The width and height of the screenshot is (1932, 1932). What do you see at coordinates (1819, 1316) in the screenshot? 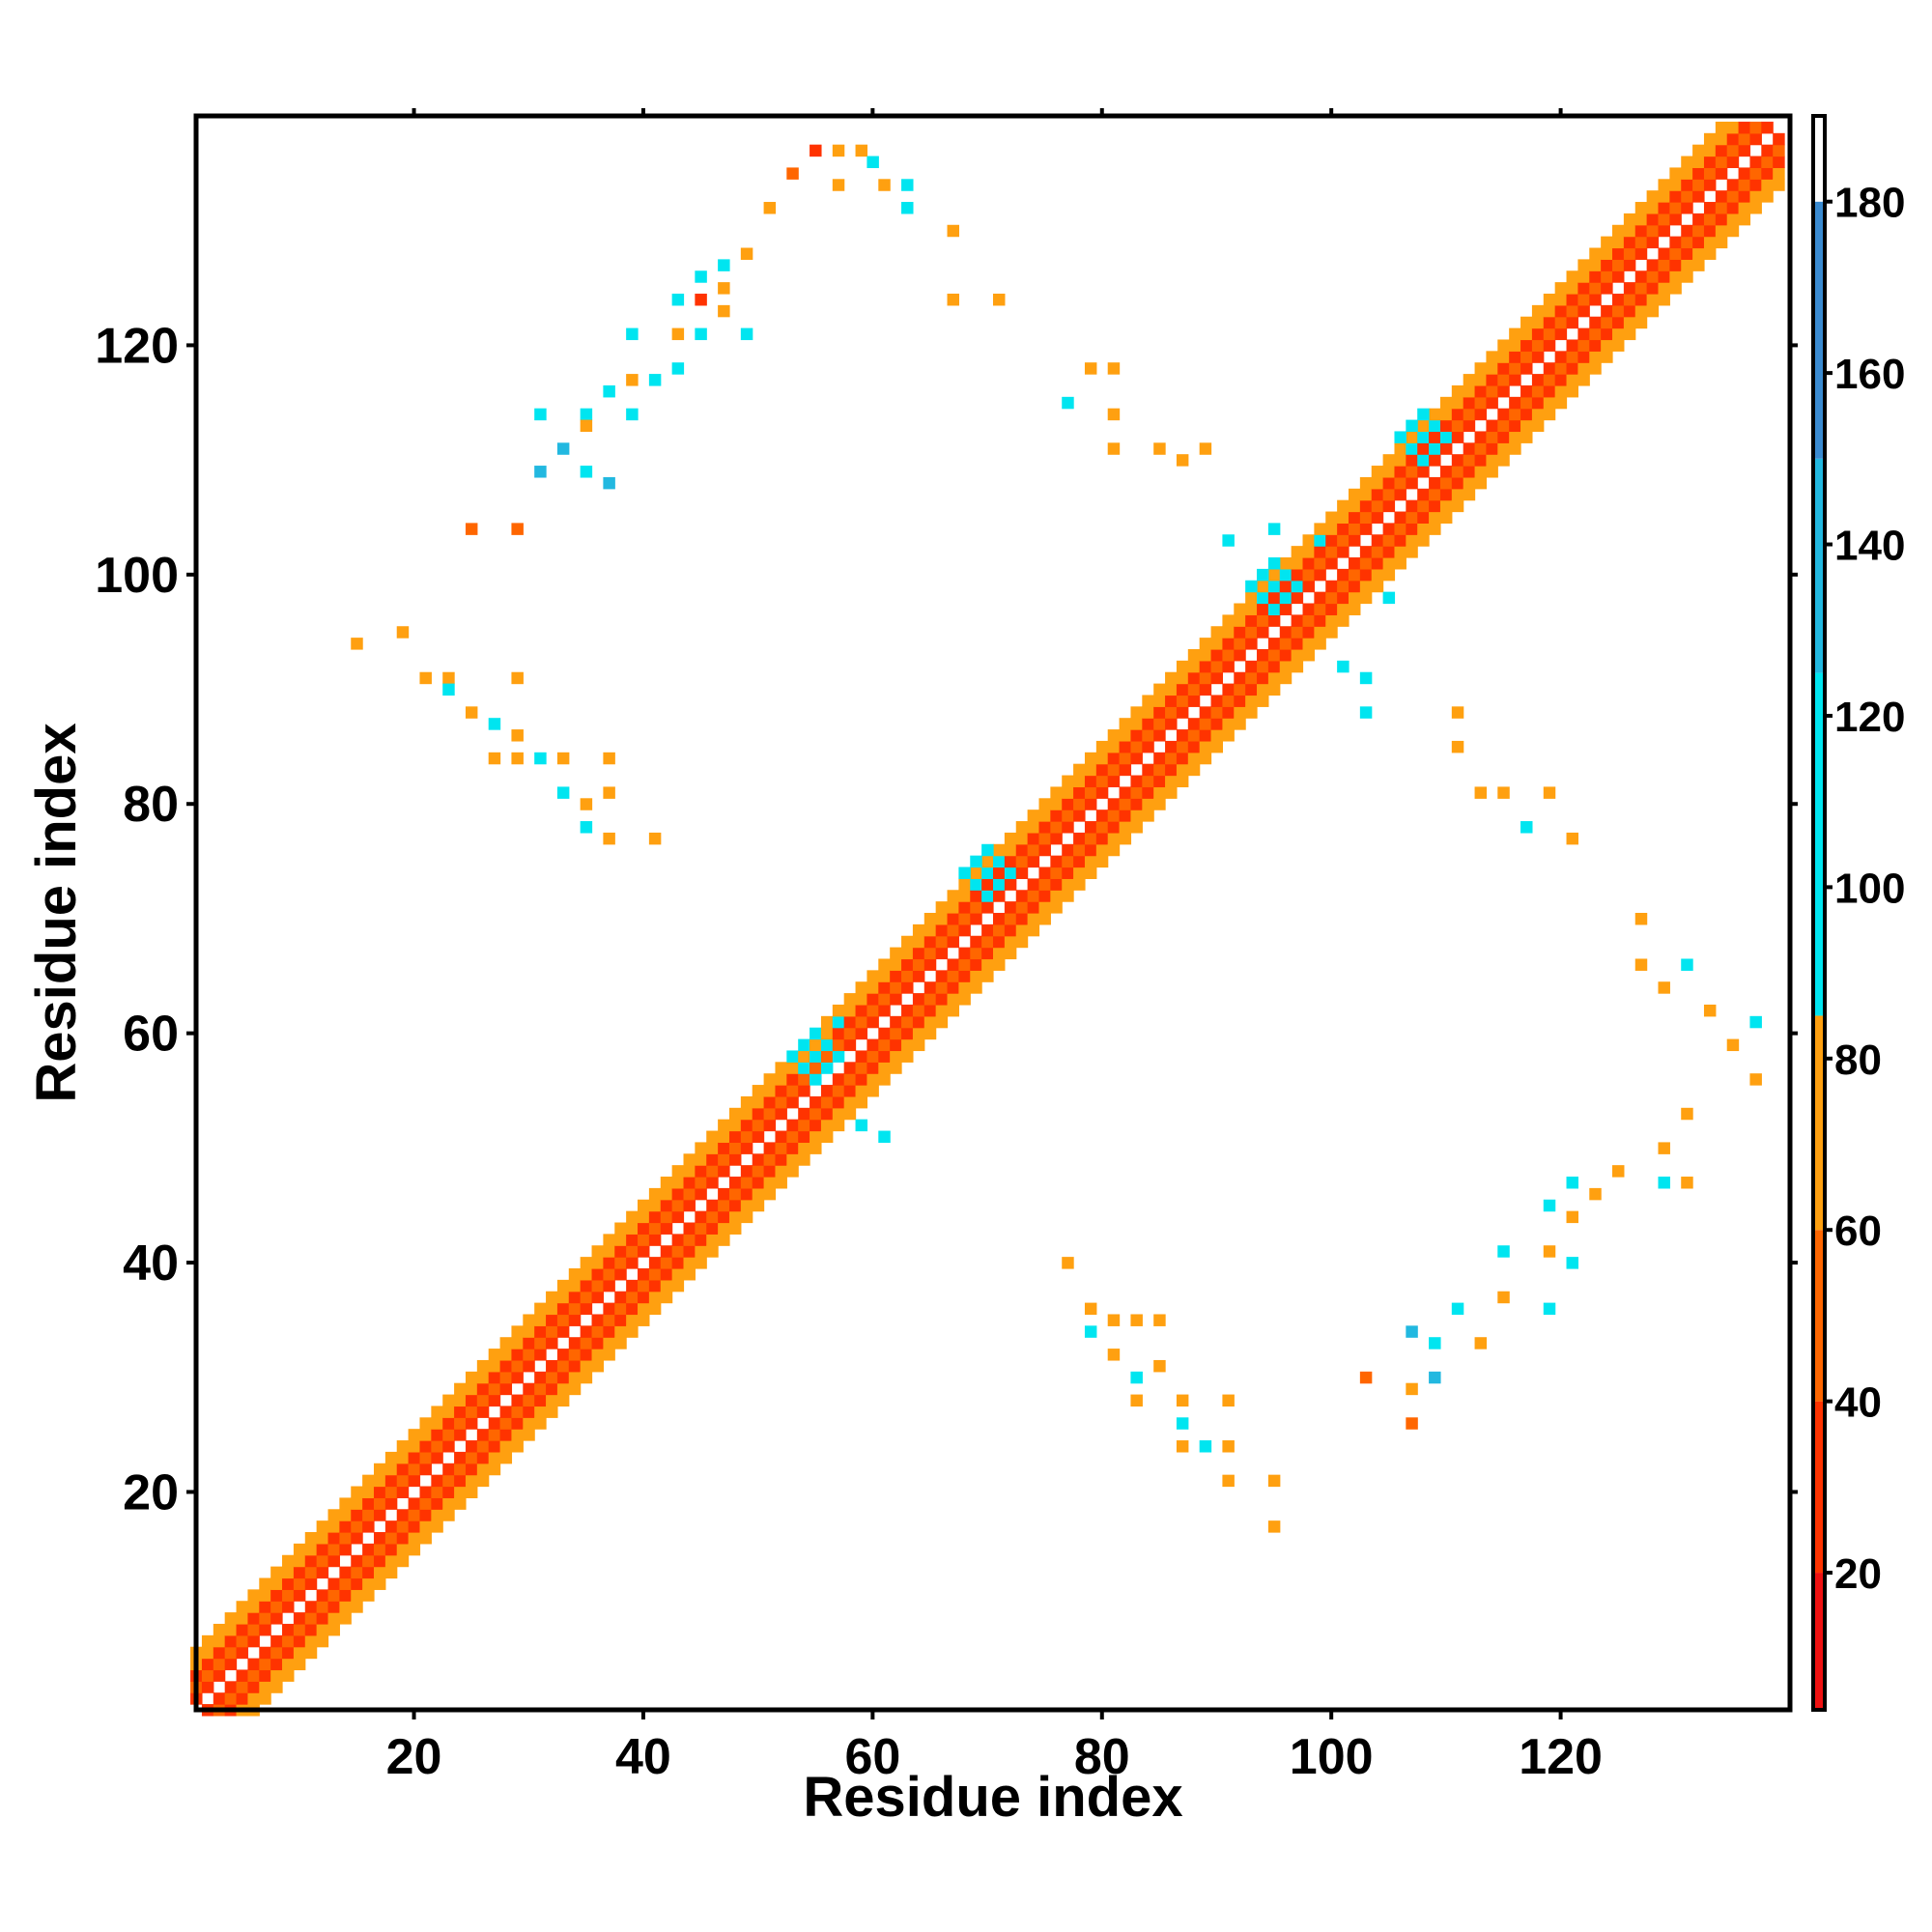
I see `colorbar-band` at bounding box center [1819, 1316].